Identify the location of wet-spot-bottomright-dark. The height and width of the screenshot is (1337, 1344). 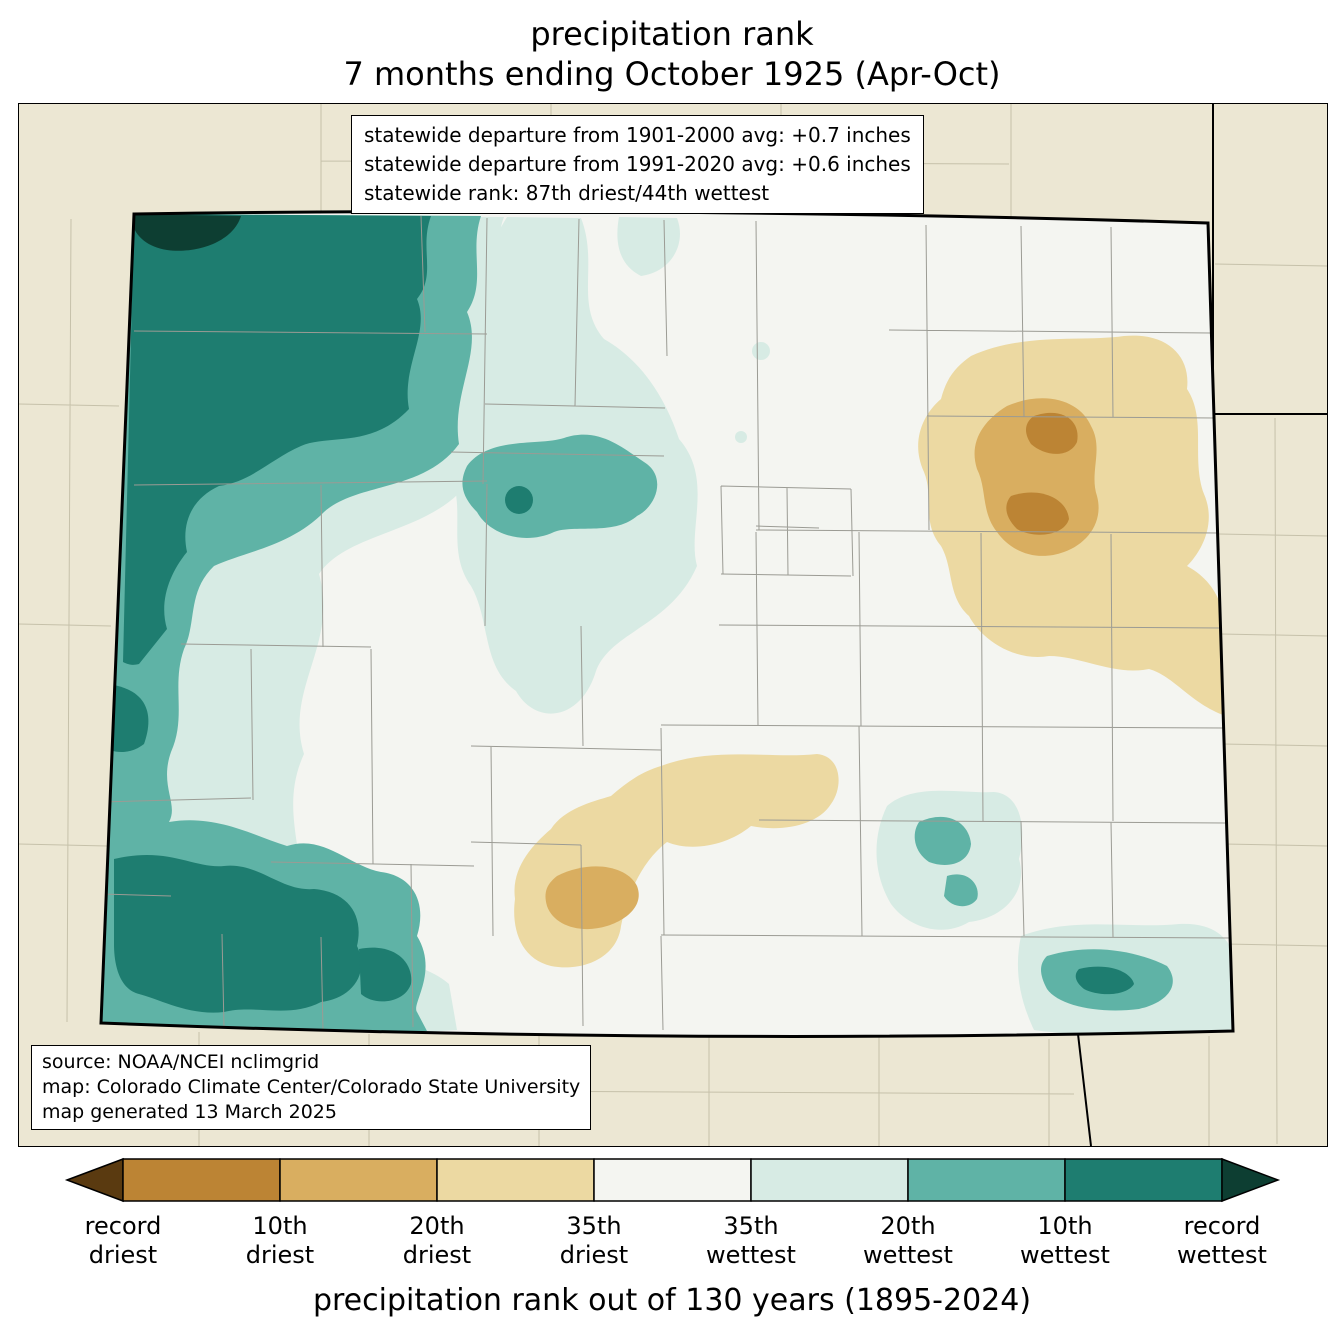
(1104, 980).